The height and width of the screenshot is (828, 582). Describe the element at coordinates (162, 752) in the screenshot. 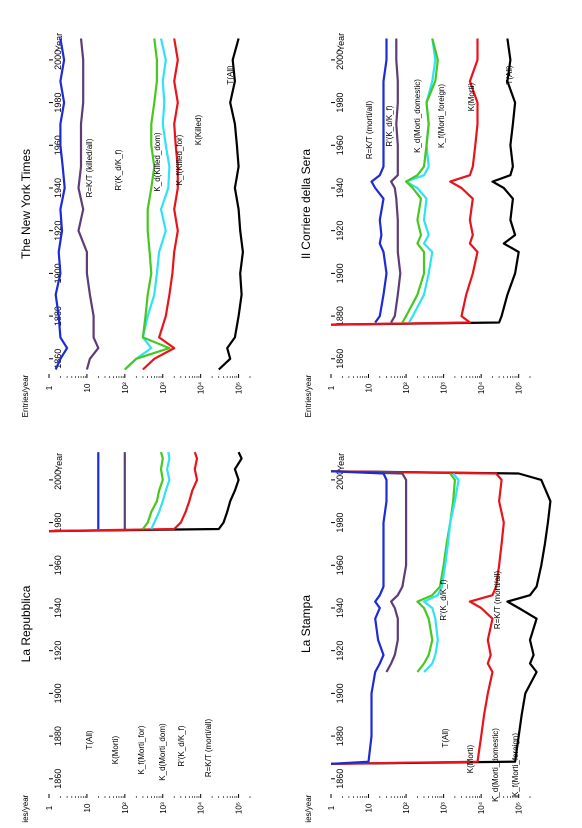

I see `series-label: K_d(Morti_dom)` at that location.